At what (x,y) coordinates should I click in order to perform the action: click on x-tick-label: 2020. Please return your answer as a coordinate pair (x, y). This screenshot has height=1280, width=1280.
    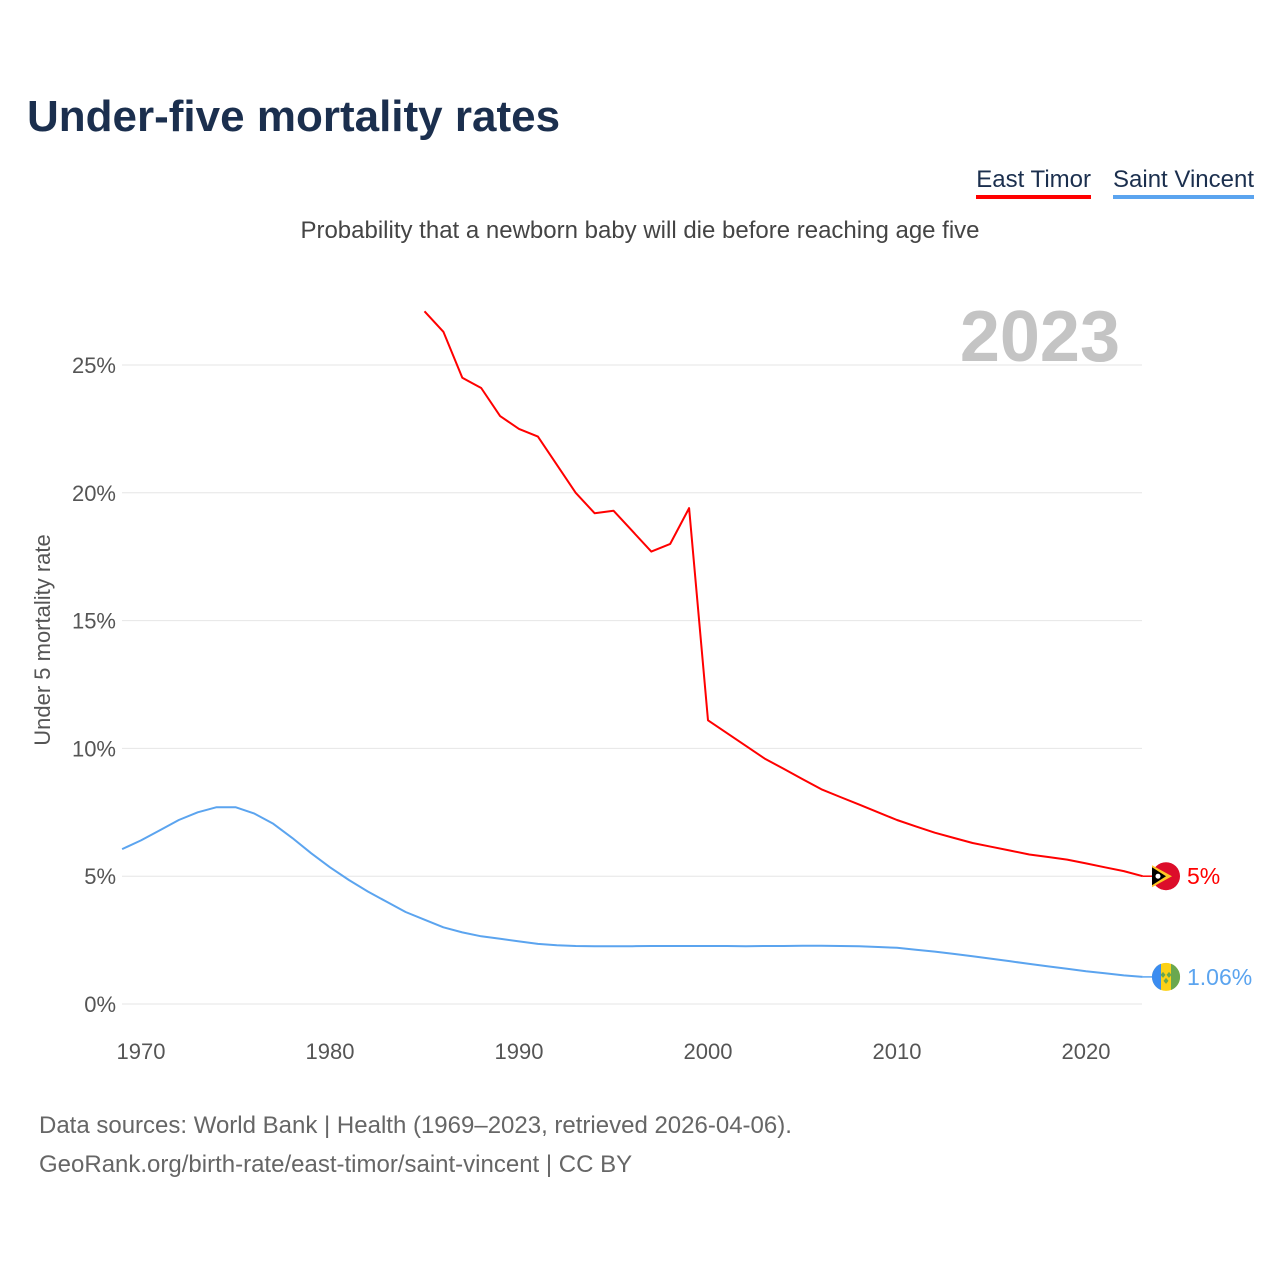
    Looking at the image, I should click on (1086, 1051).